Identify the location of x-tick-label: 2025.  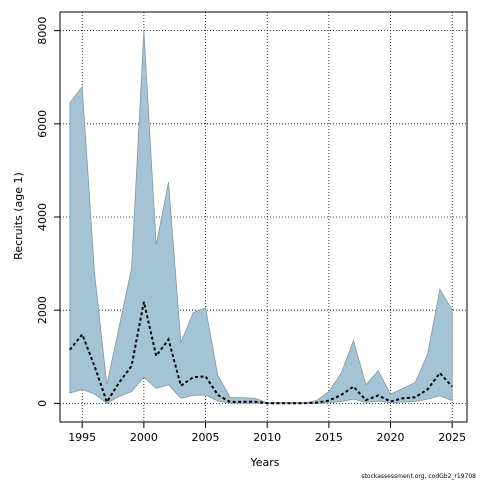
(452, 437).